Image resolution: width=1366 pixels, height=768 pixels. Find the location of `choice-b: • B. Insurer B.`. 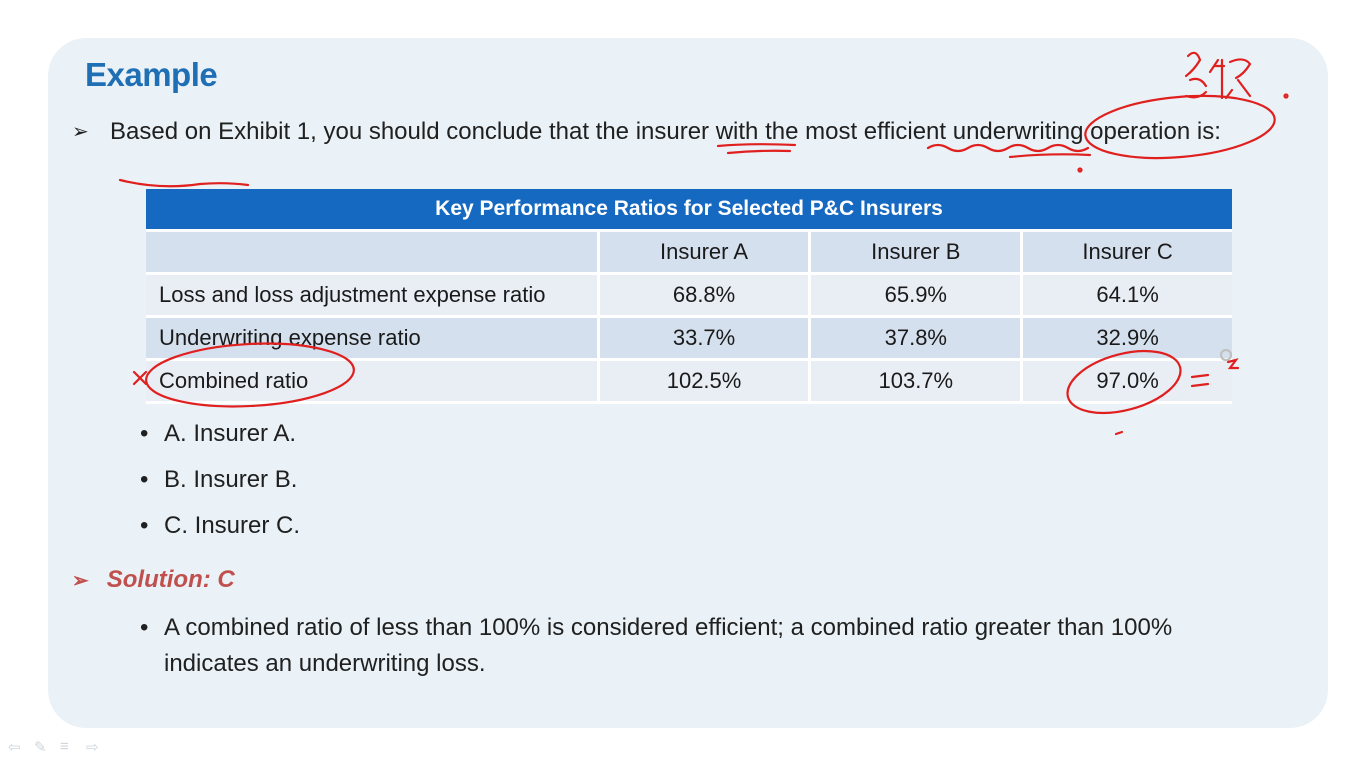

choice-b: • B. Insurer B. is located at coordinates (218, 480).